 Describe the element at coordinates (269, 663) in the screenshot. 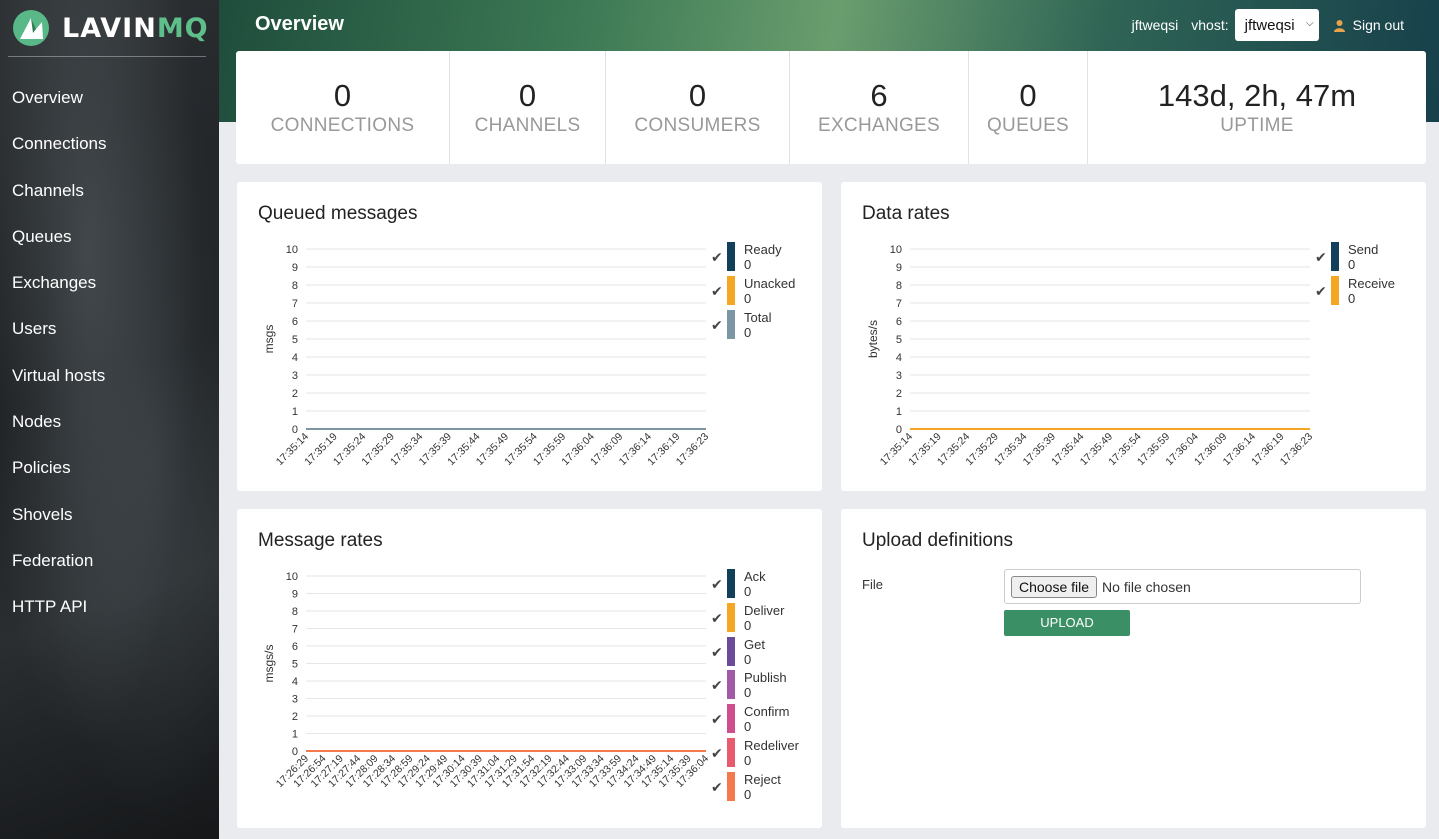

I see `y-axis-label: msgs/s` at that location.